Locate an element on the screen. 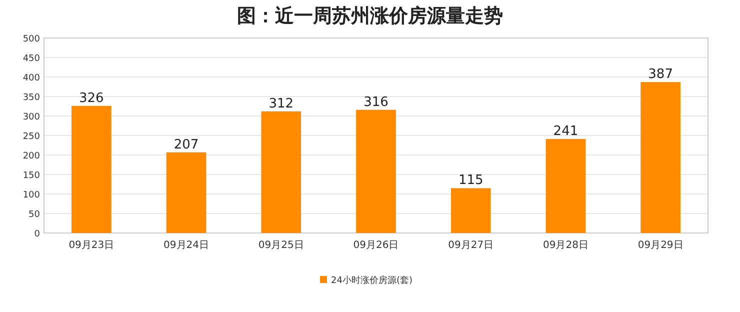 The width and height of the screenshot is (740, 312). y-tick-label: 0 is located at coordinates (37, 235).